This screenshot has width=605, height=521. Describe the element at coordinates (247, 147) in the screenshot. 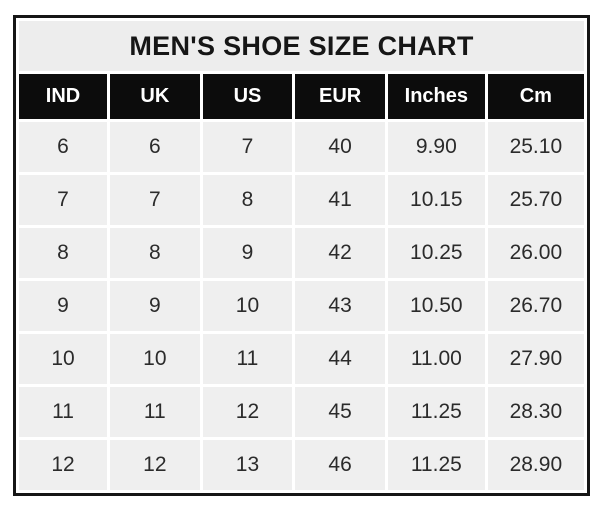

I see `cell-us: 7` at that location.